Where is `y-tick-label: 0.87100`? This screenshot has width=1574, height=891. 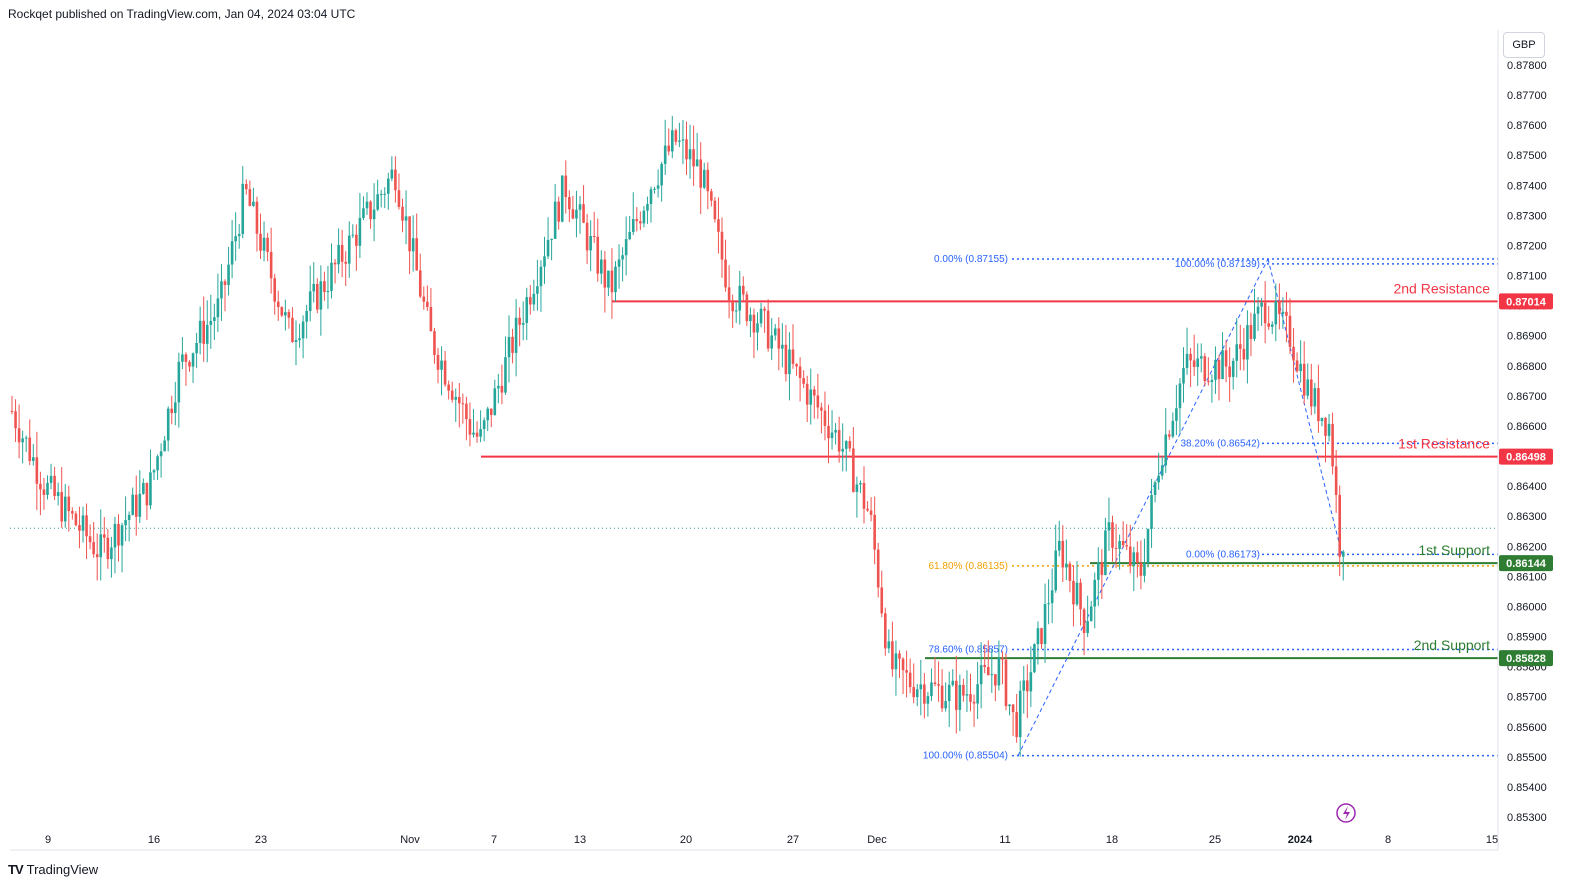
y-tick-label: 0.87100 is located at coordinates (1527, 277).